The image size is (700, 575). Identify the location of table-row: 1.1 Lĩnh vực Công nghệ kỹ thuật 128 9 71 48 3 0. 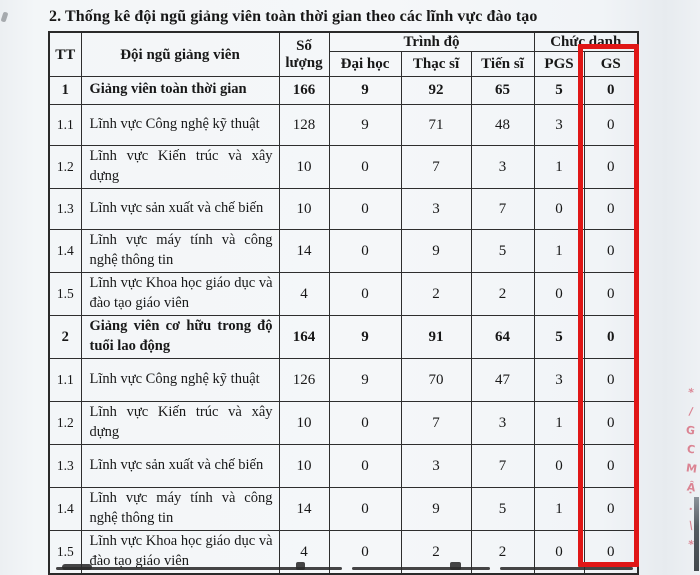
(343, 125).